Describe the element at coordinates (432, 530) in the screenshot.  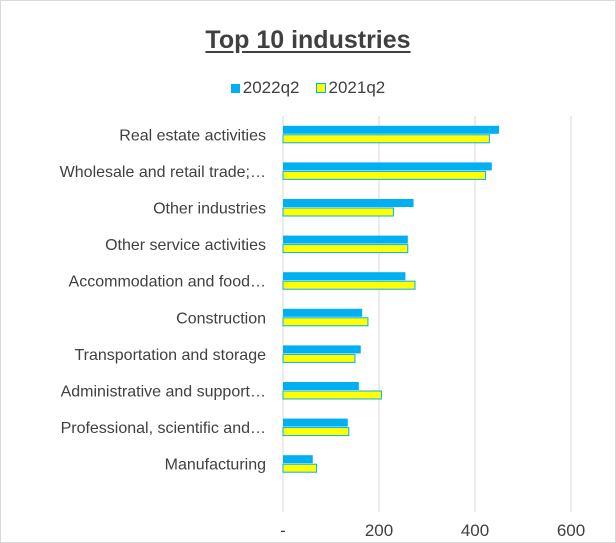
I see `x-tick-labels: - 200 400 600` at that location.